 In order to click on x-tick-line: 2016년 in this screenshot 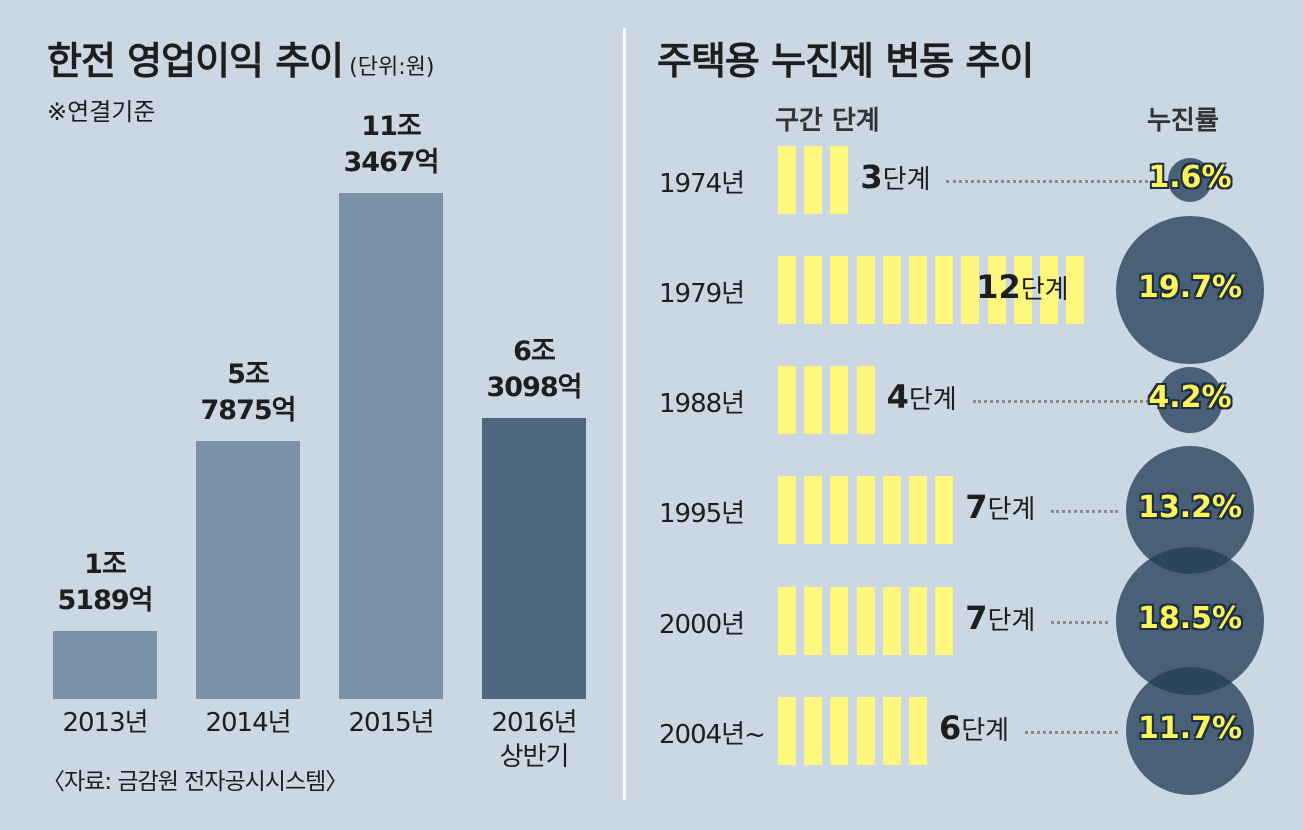, I will do `click(534, 723)`.